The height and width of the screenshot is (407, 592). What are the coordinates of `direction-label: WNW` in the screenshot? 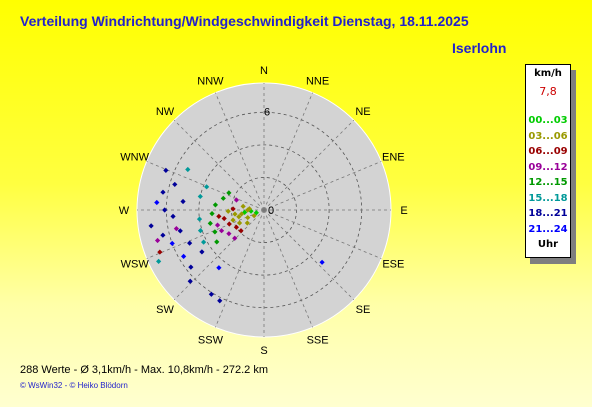 It's located at (134, 157).